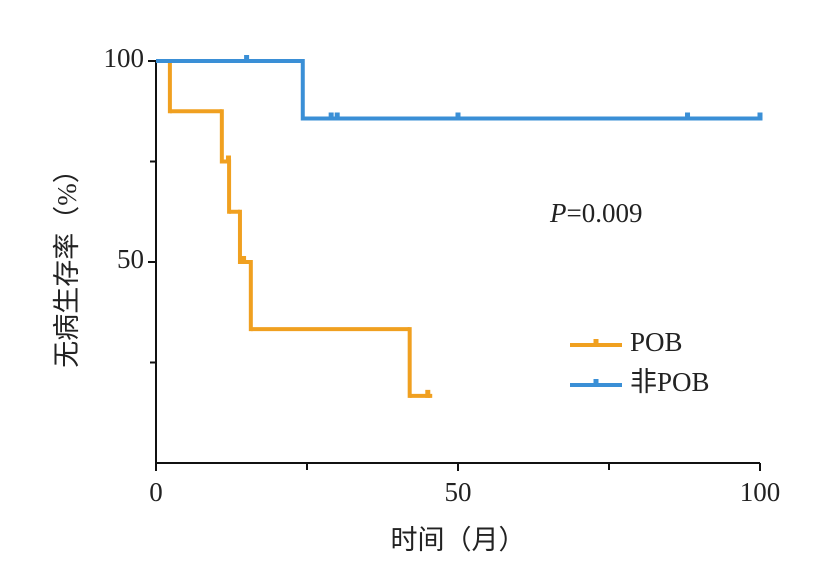  What do you see at coordinates (656, 342) in the screenshot?
I see `legend-label: POB` at bounding box center [656, 342].